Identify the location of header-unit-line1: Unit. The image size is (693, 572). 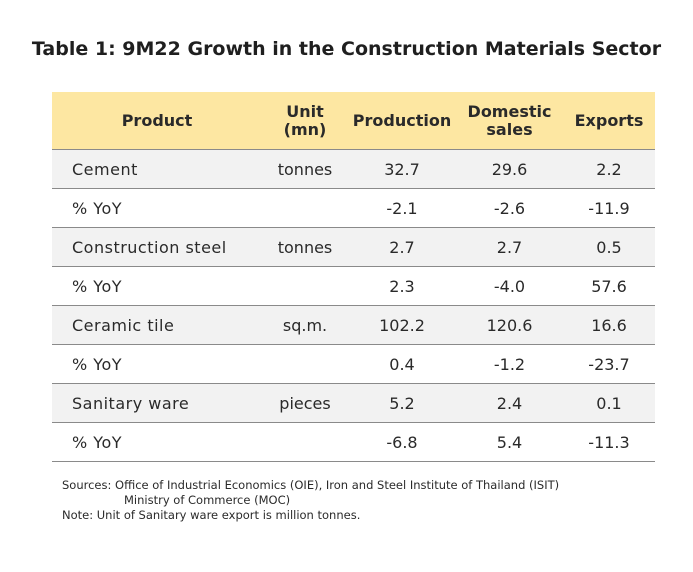
(305, 111).